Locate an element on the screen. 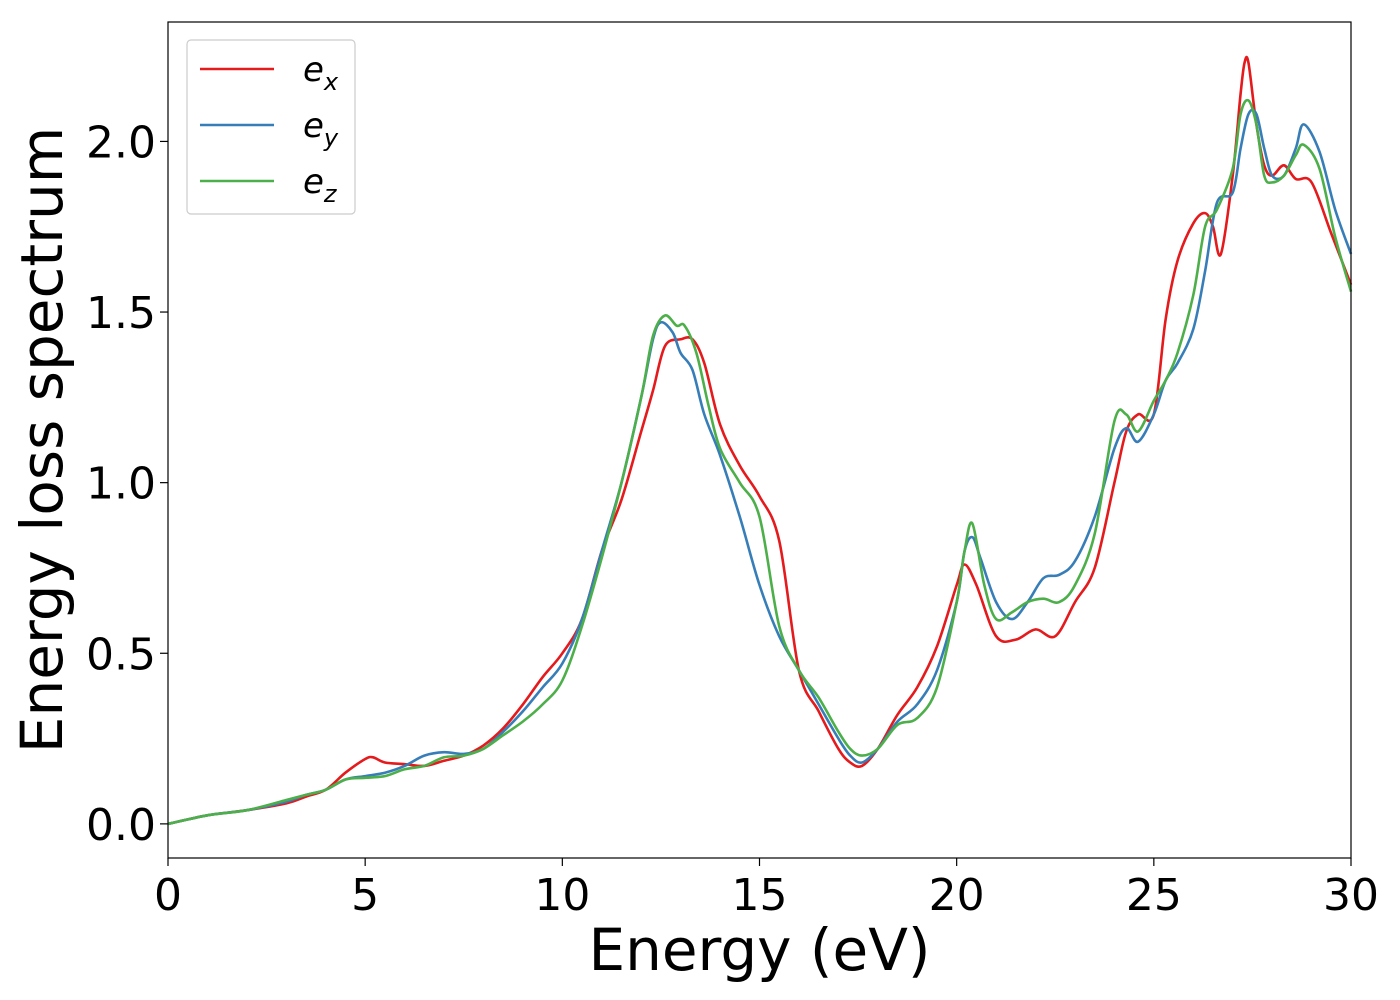  x-axis-label: Energy (eV) is located at coordinates (759, 950).